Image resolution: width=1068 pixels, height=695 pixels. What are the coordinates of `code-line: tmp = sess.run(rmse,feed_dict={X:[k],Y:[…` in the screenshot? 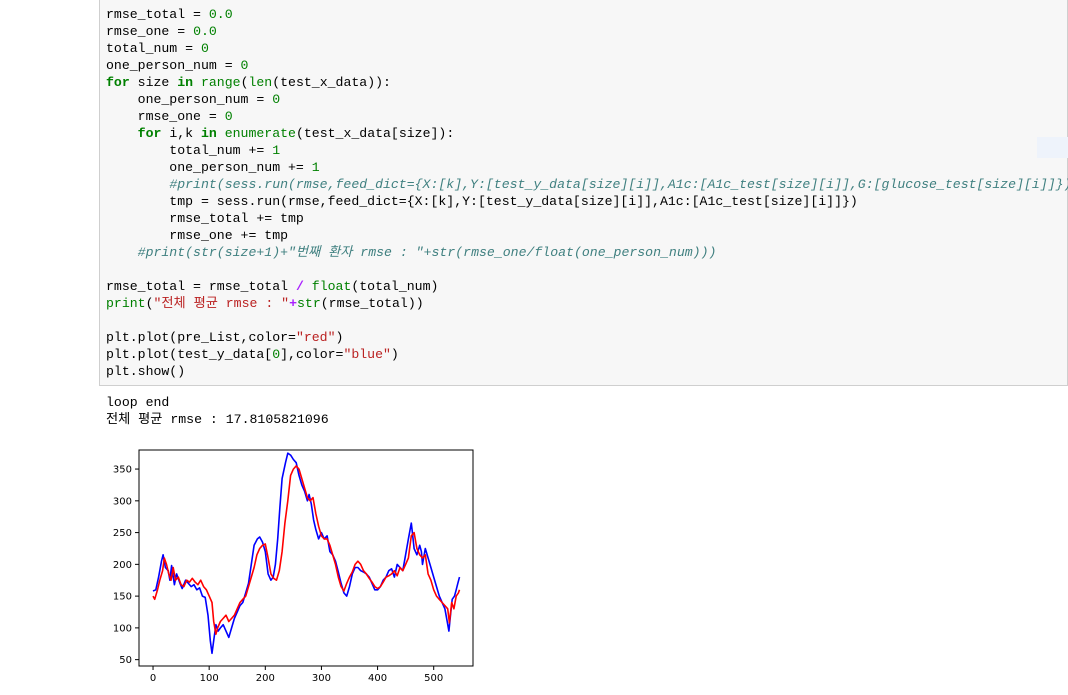 It's located at (587, 201).